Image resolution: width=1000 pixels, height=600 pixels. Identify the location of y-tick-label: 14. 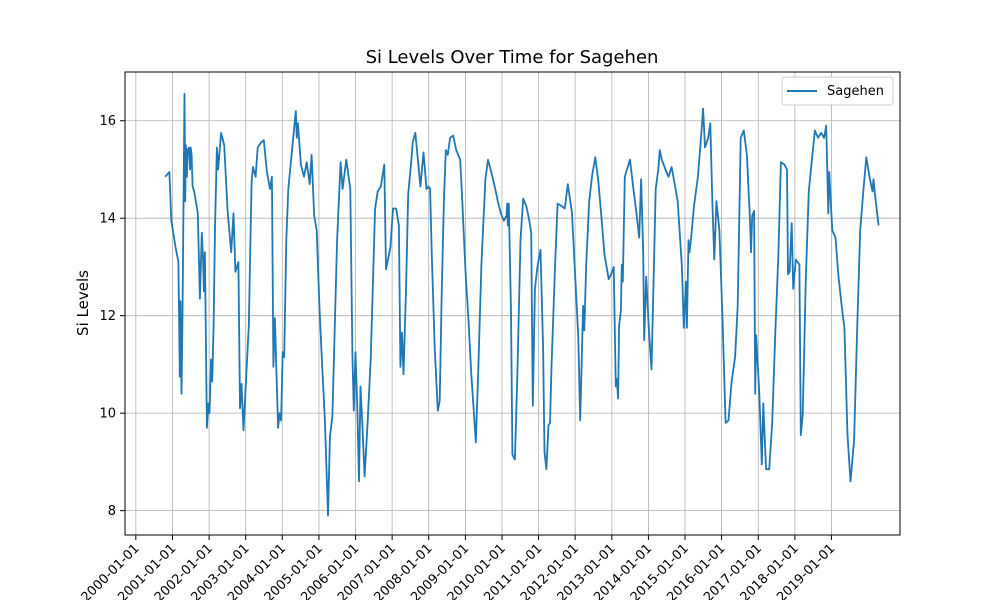
(107, 219).